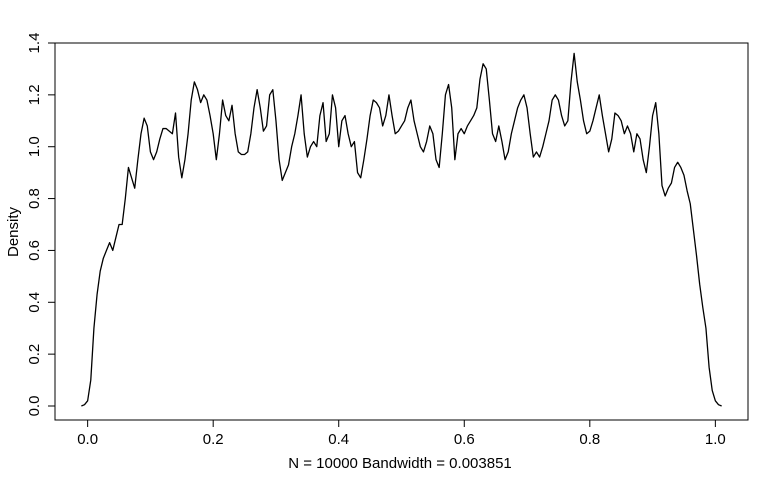 The height and width of the screenshot is (480, 770). Describe the element at coordinates (34, 250) in the screenshot. I see `y-tick-label: 0.6` at that location.